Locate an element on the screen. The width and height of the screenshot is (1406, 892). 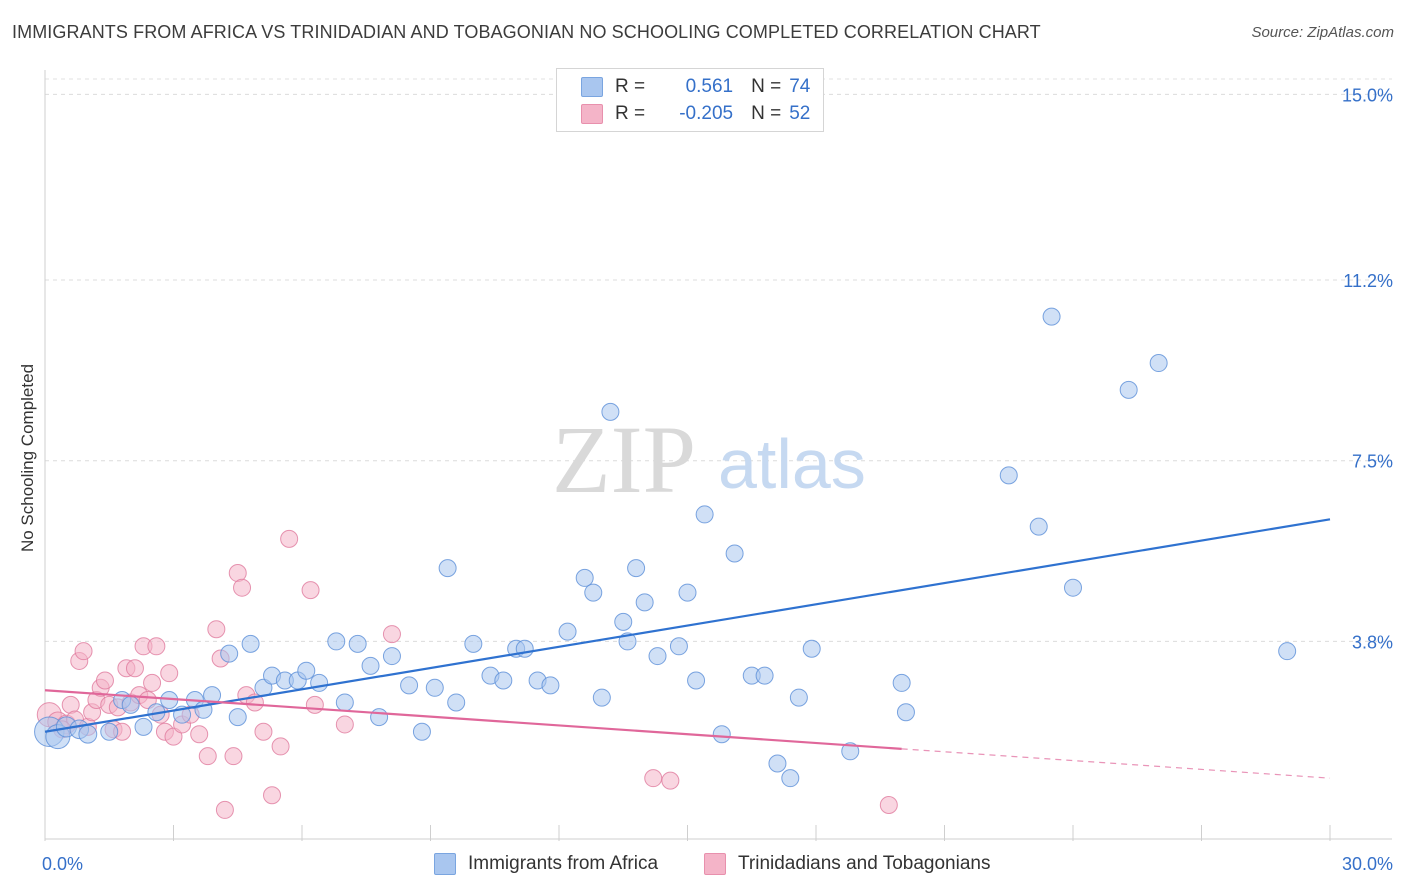
x-tick-label: 0.0% is located at coordinates (62, 864).